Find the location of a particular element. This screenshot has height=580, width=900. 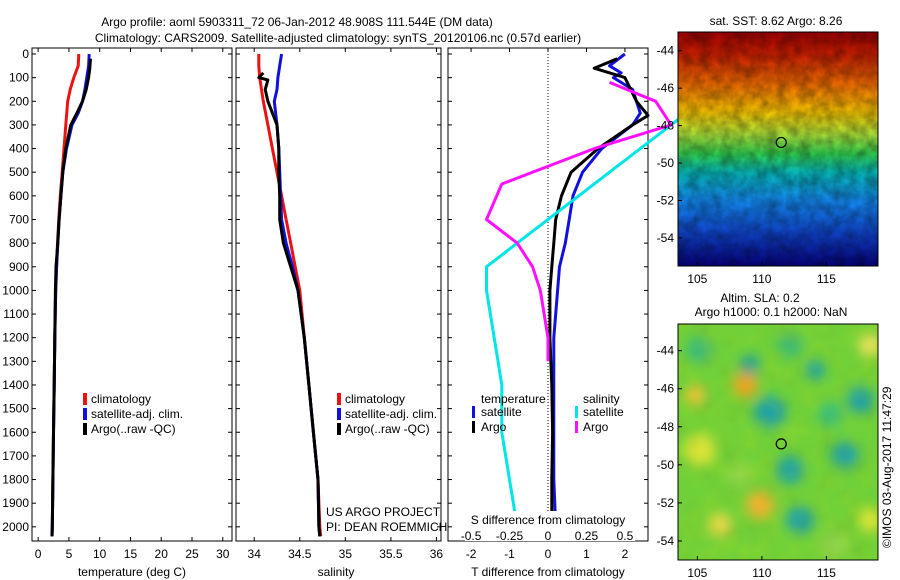

sla-map-title: Altim. SLA: 0.2 is located at coordinates (760, 298).